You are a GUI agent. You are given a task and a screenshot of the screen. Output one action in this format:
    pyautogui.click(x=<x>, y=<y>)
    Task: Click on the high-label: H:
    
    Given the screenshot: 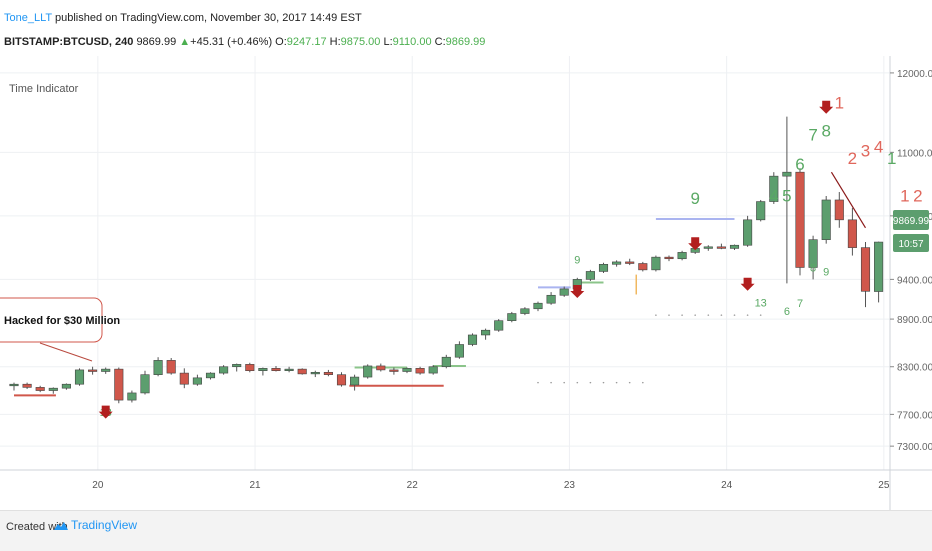 What is the action you would take?
    pyautogui.click(x=335, y=42)
    